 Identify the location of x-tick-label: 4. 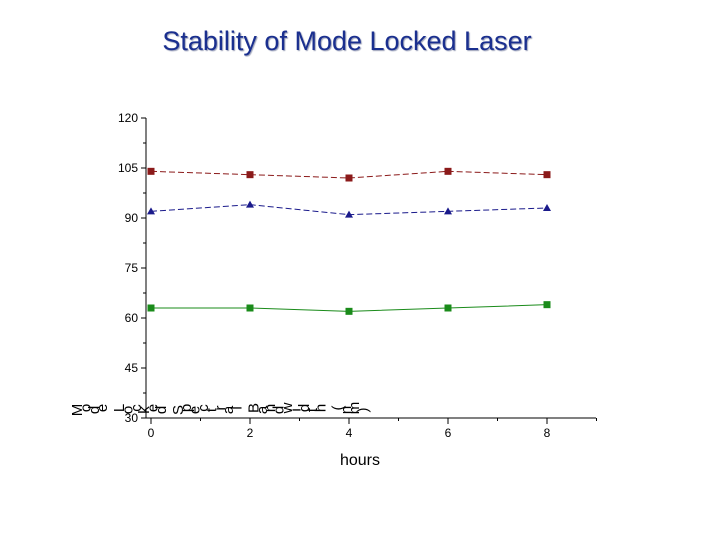
(349, 433).